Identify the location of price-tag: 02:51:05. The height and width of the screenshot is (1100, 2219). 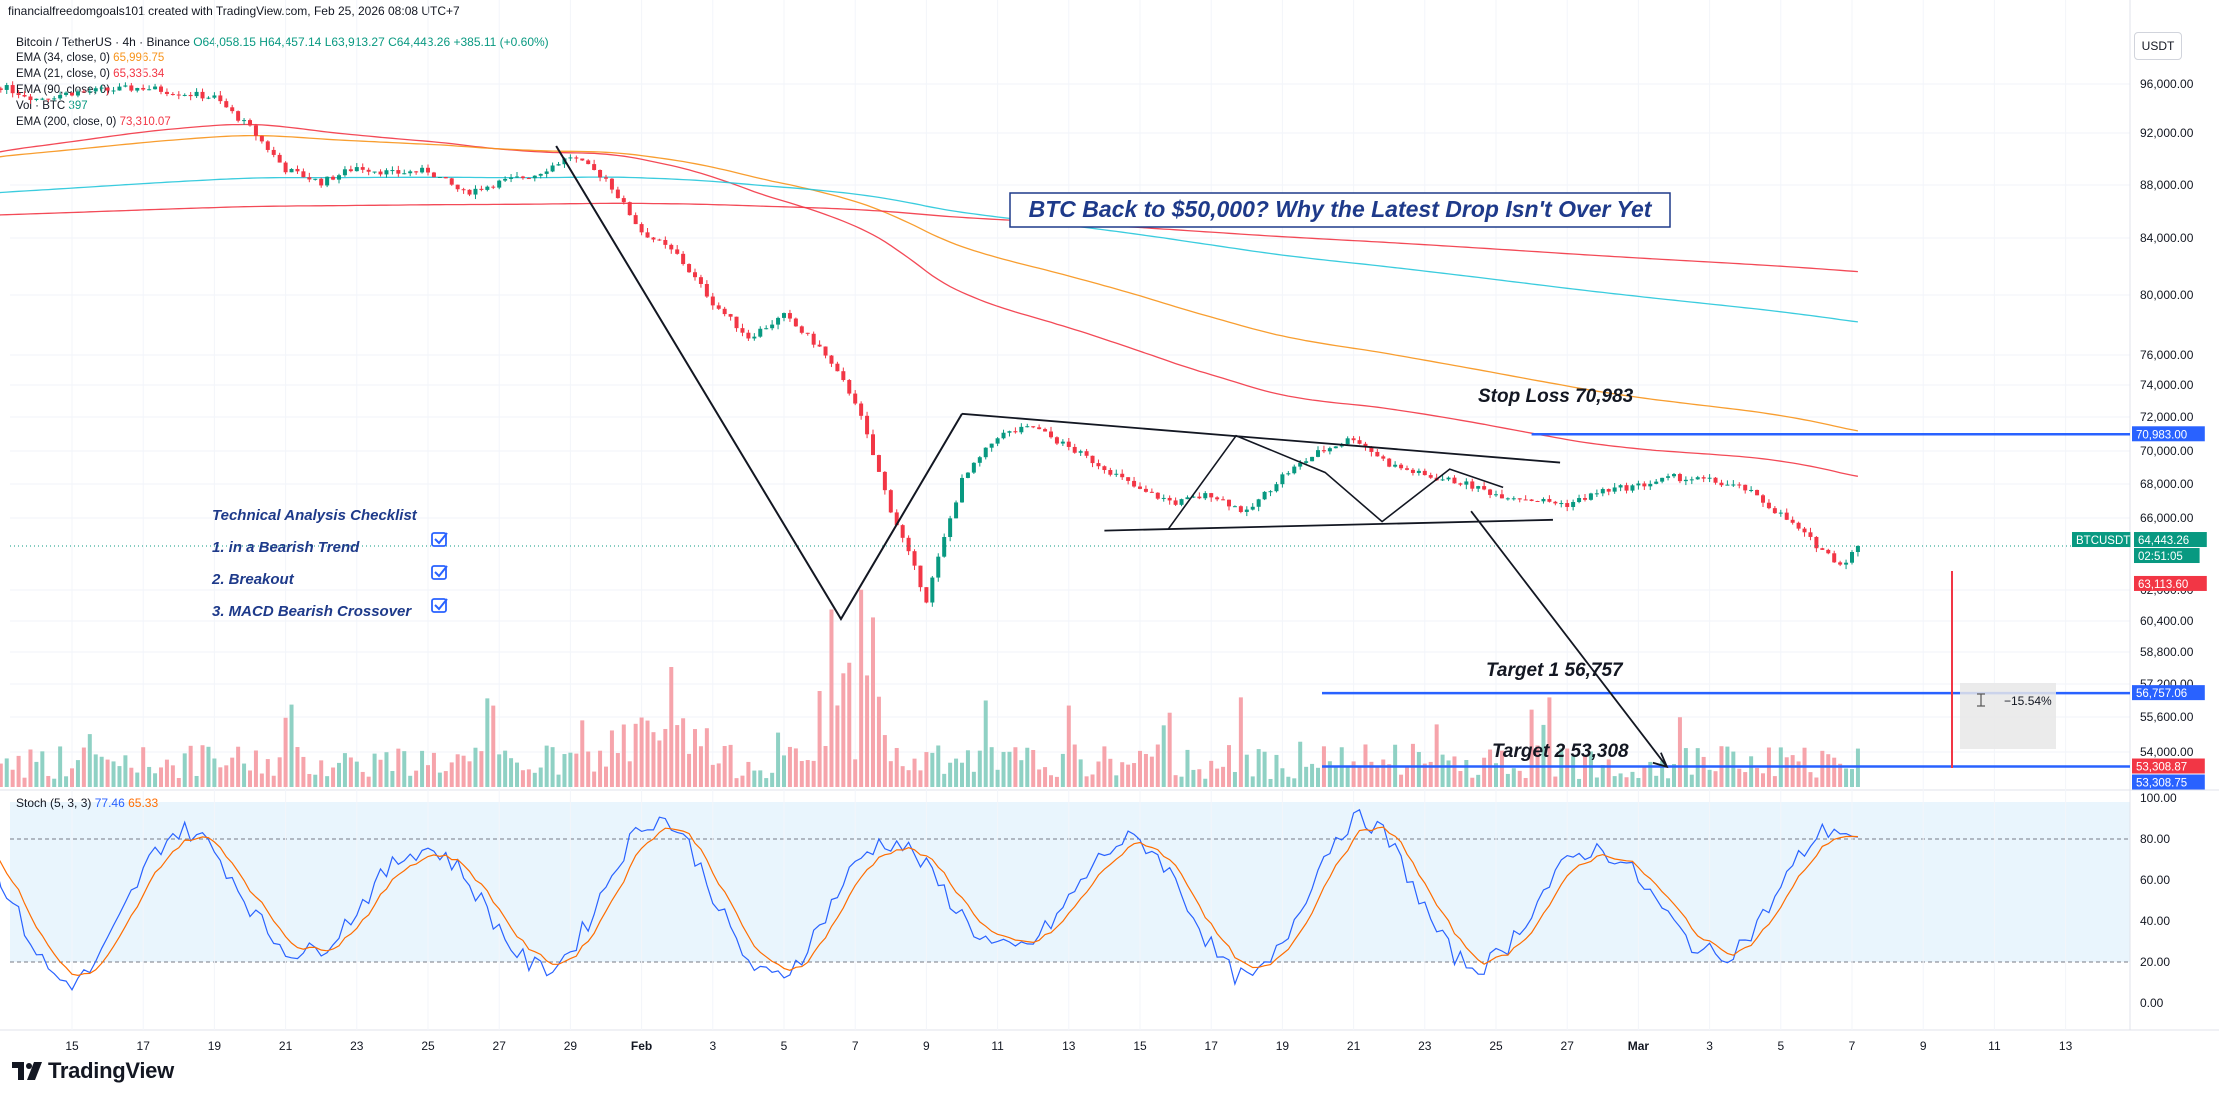
(2160, 557).